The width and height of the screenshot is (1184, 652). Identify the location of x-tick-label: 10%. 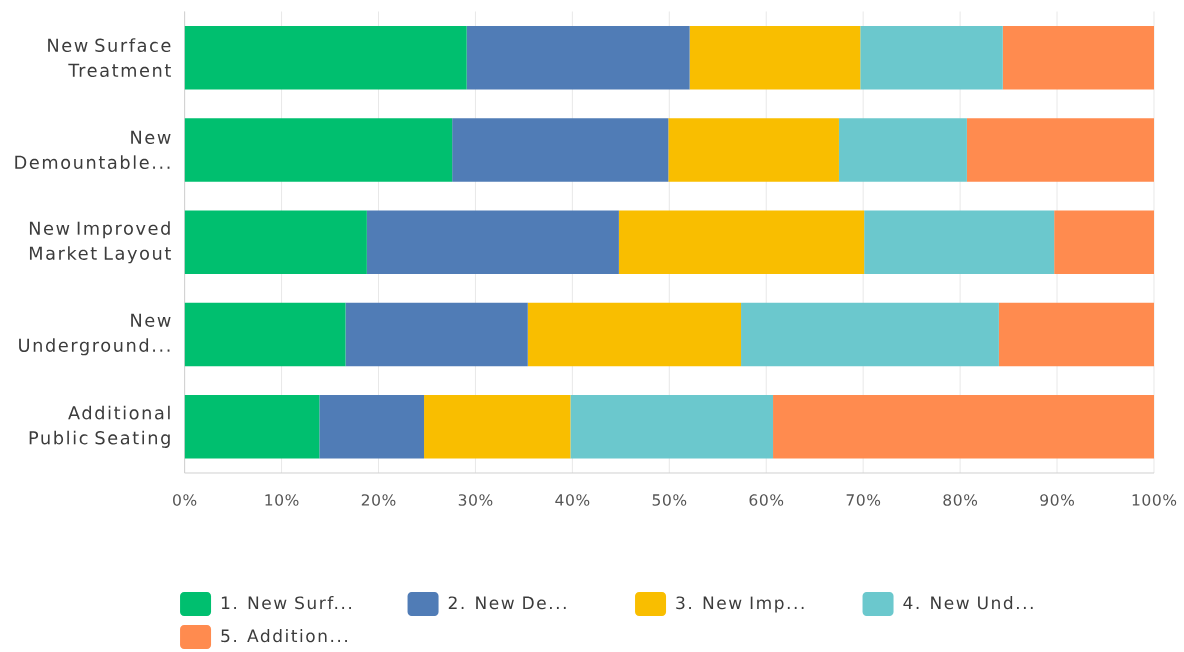
(282, 500).